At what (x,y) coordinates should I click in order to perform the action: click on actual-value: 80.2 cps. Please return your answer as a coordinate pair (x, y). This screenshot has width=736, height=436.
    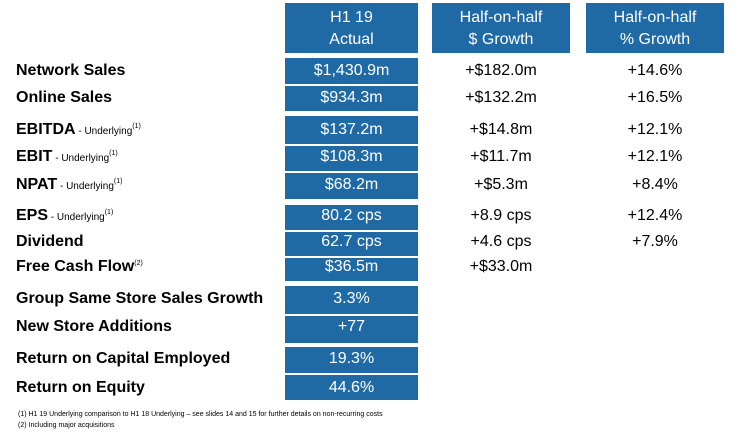
    Looking at the image, I should click on (351, 215).